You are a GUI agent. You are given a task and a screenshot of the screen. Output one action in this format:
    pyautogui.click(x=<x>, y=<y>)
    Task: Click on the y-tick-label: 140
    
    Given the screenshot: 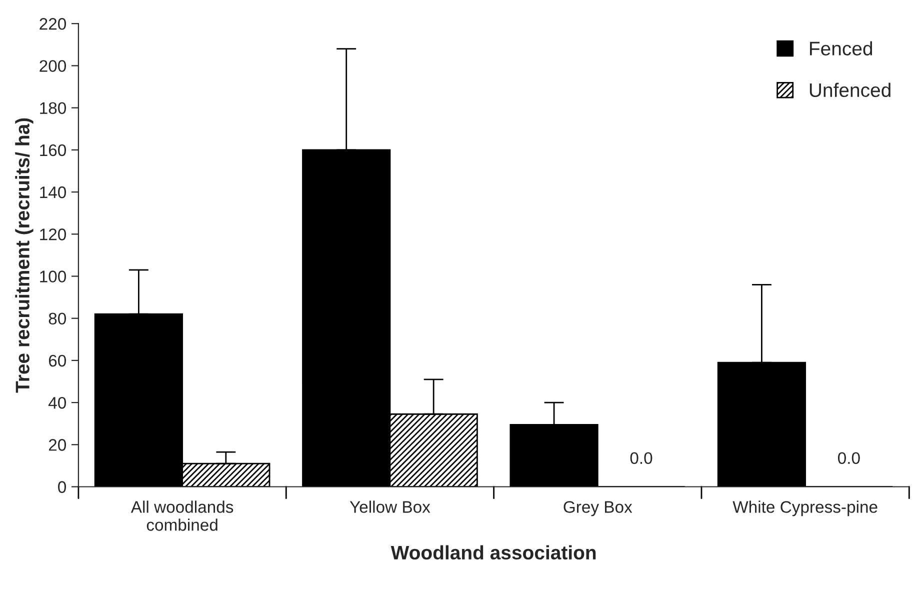 What is the action you would take?
    pyautogui.click(x=53, y=192)
    